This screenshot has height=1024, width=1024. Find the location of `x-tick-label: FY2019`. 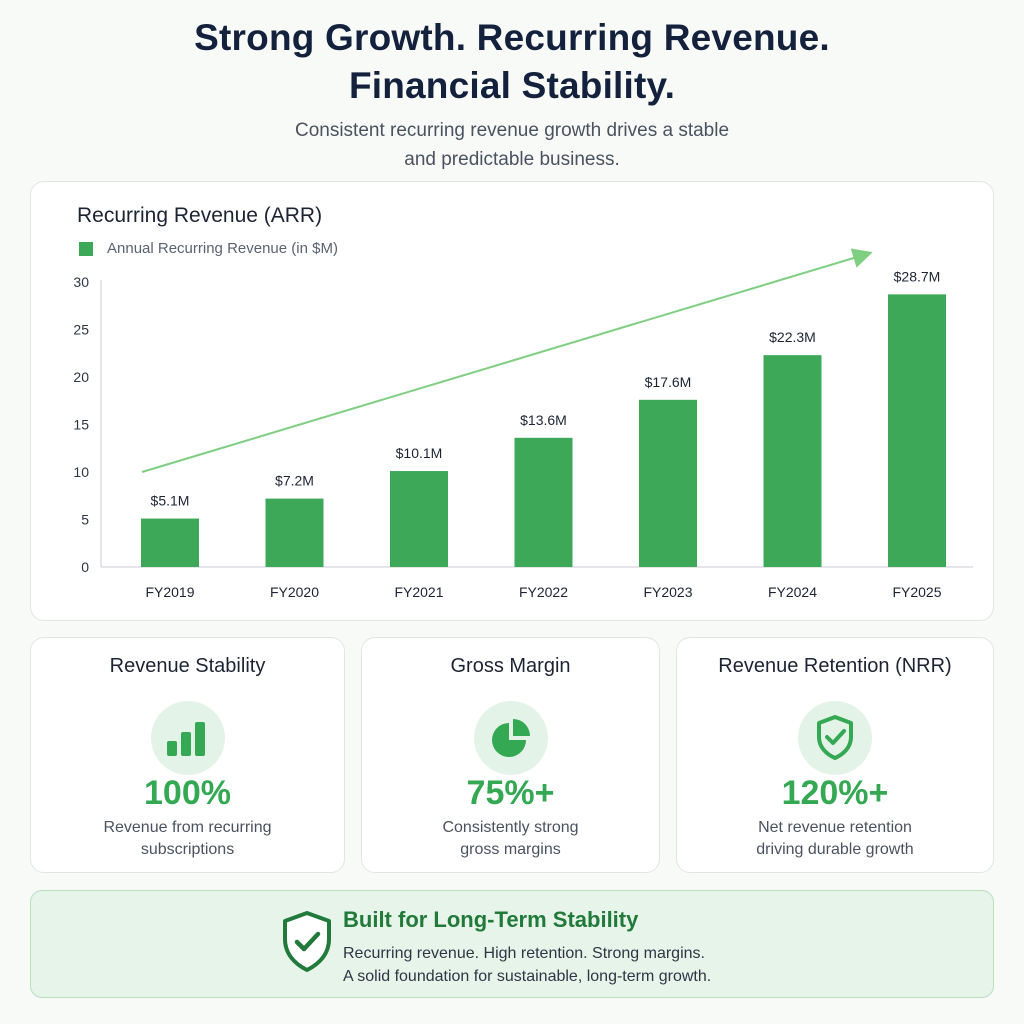

x-tick-label: FY2019 is located at coordinates (169, 592).